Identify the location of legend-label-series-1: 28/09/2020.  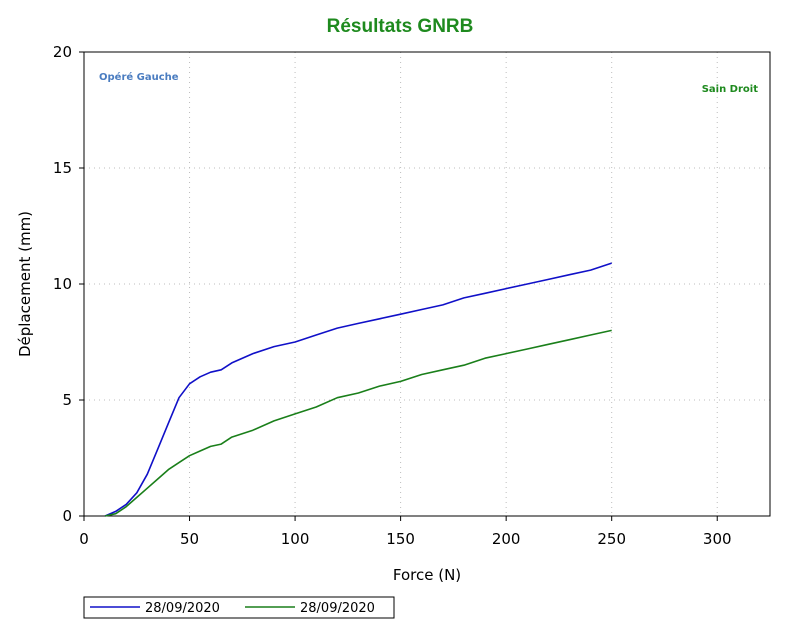
(182, 608).